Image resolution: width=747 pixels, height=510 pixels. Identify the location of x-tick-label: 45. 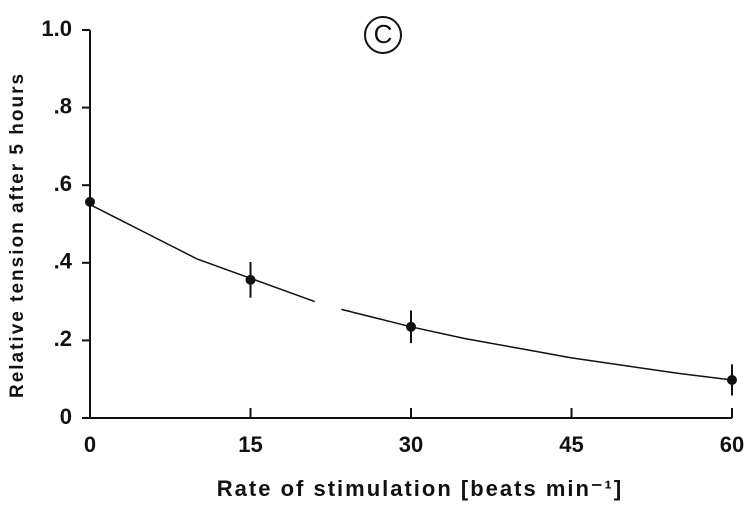
(571, 444).